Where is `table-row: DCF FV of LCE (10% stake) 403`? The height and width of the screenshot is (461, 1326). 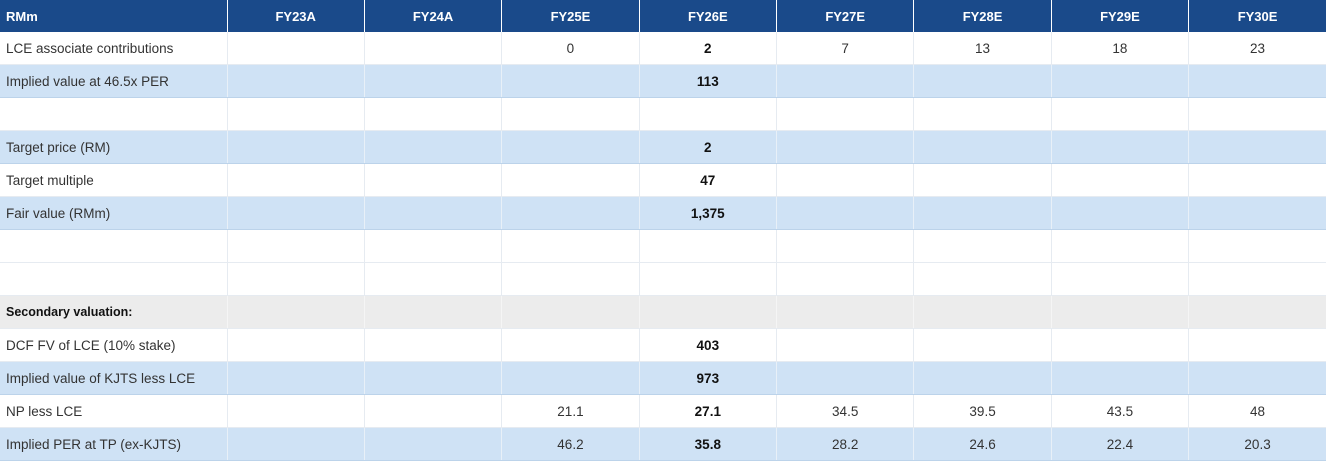 table-row: DCF FV of LCE (10% stake) 403 is located at coordinates (663, 345).